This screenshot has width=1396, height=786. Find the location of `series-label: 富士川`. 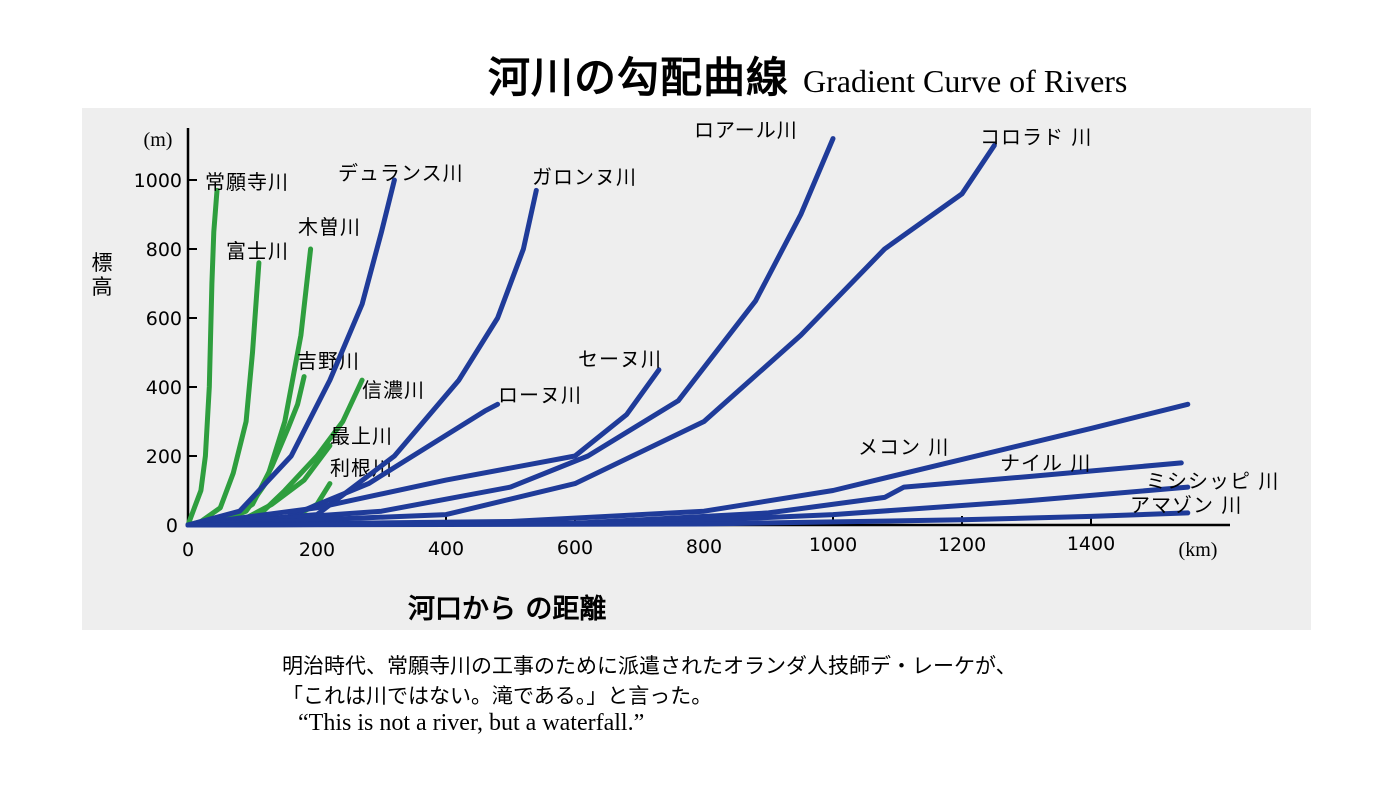

series-label: 富士川 is located at coordinates (257, 251).